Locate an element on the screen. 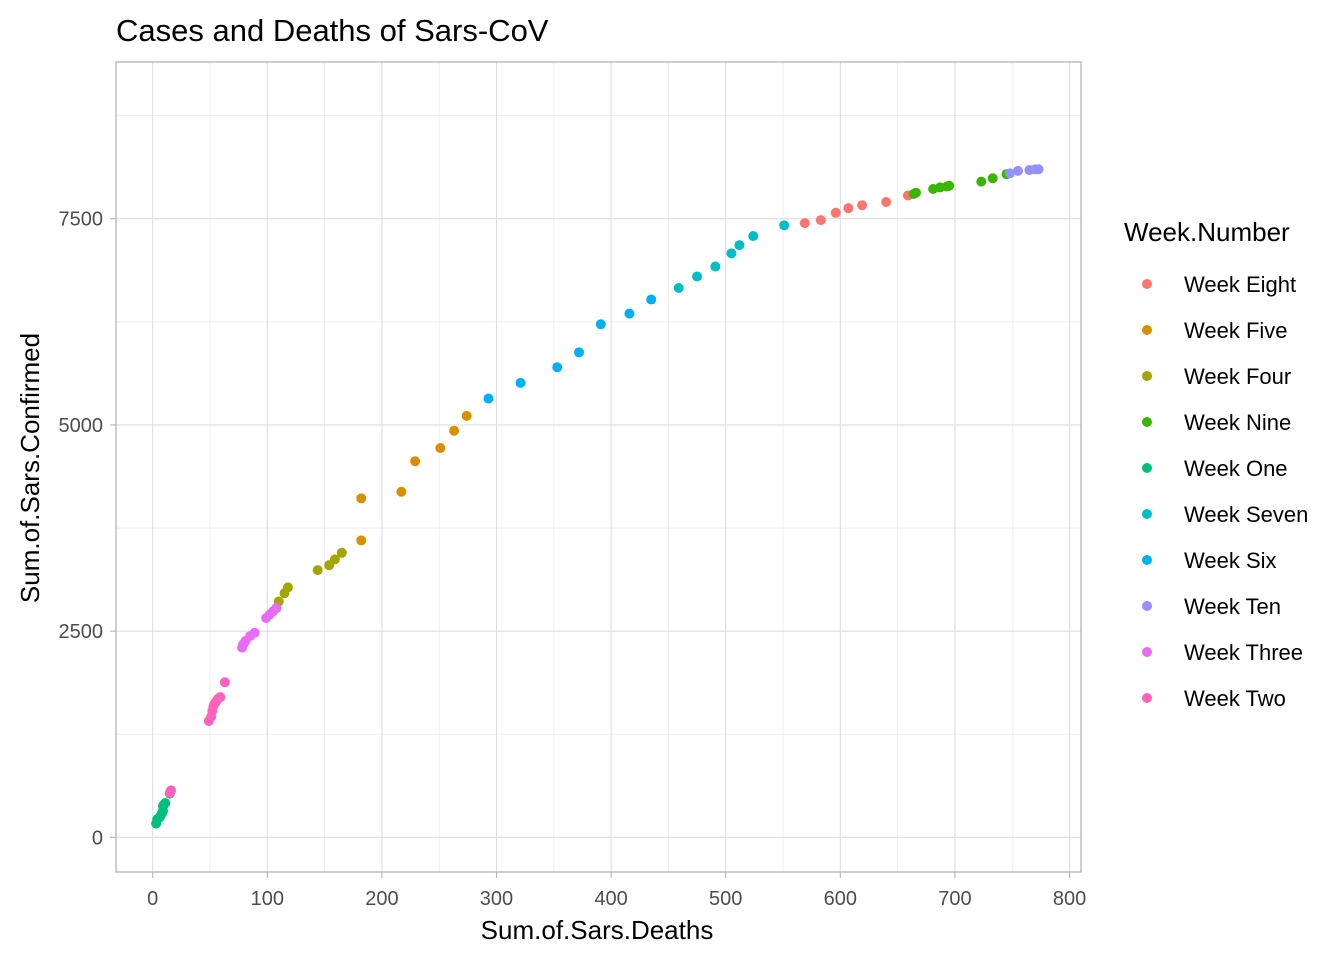  y-axis-title: Sum.of.Sars.Confirmed is located at coordinates (30, 468).